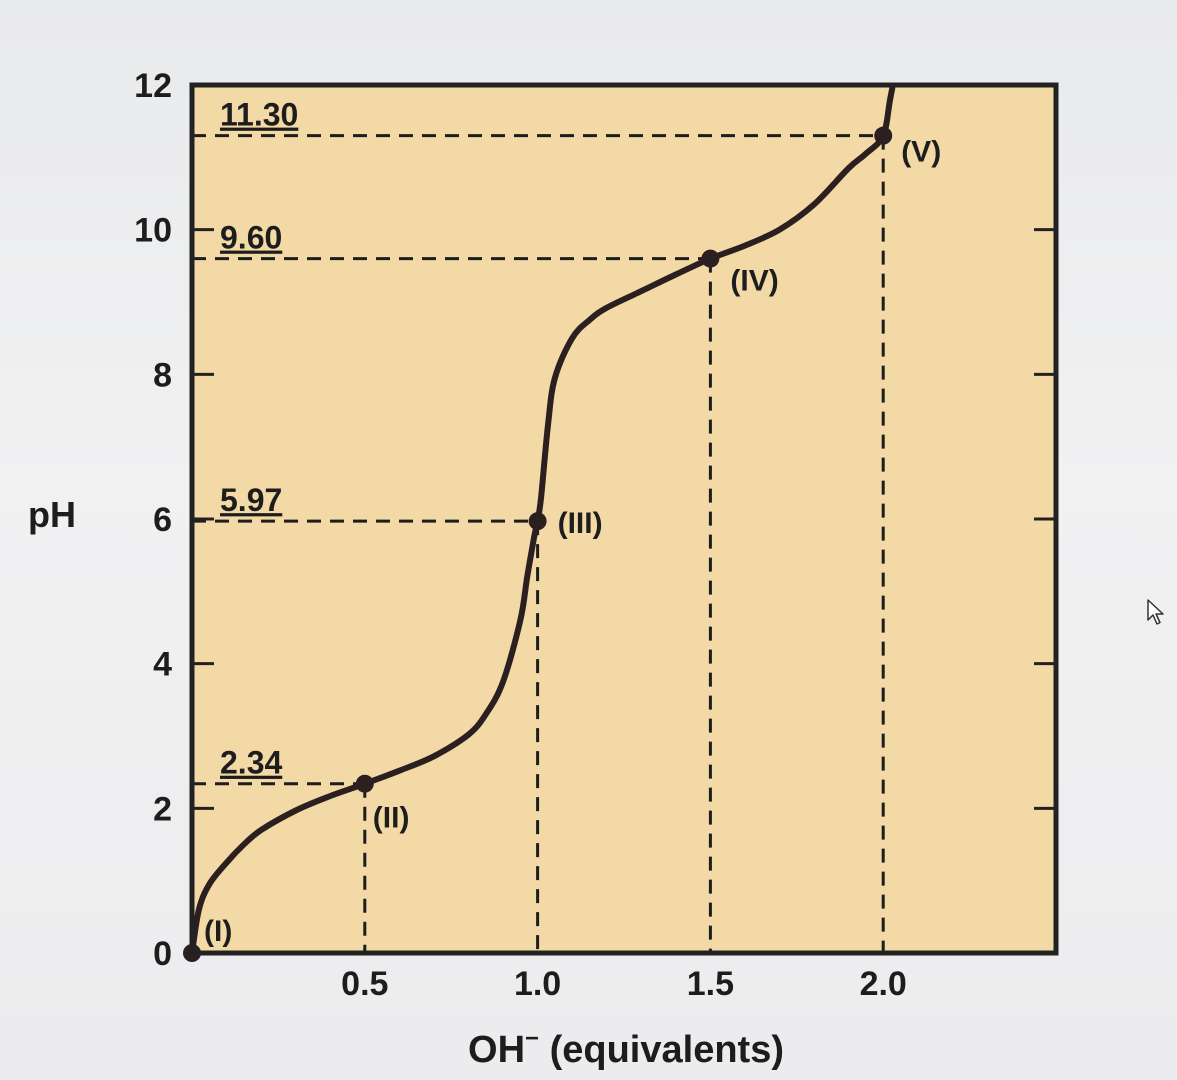 This screenshot has height=1080, width=1177. I want to click on x-tick-label: 1.5, so click(710, 984).